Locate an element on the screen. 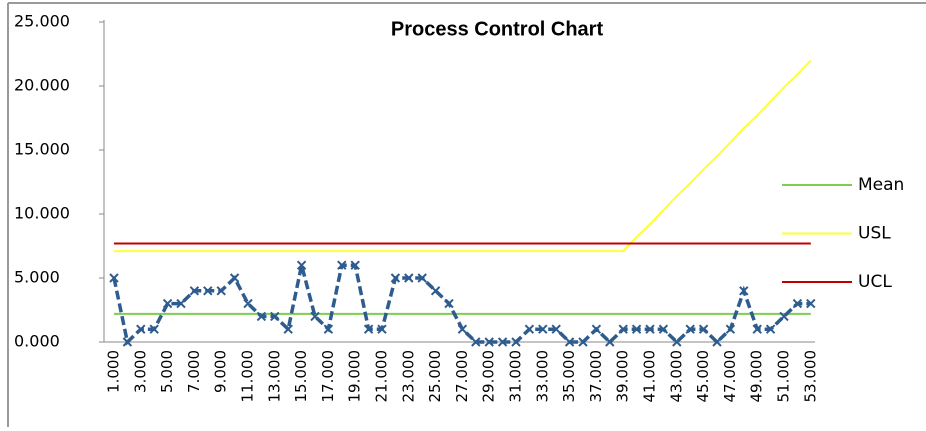 This screenshot has width=926, height=431. chart-title: Process Control Chart is located at coordinates (497, 29).